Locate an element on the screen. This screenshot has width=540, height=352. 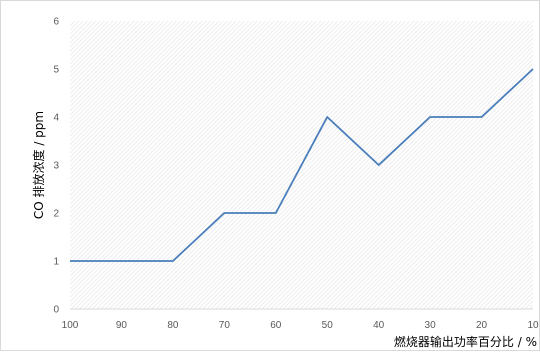
y-tick-label: 6 is located at coordinates (56, 22).